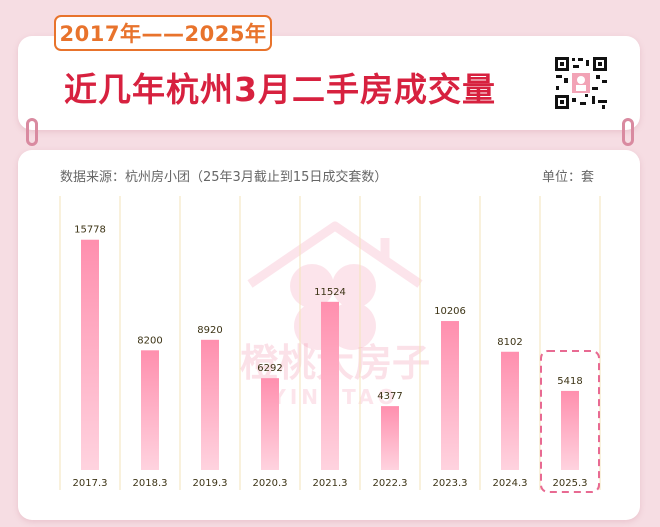 The image size is (660, 527). Describe the element at coordinates (628, 132) in the screenshot. I see `binder-ring-right` at that location.